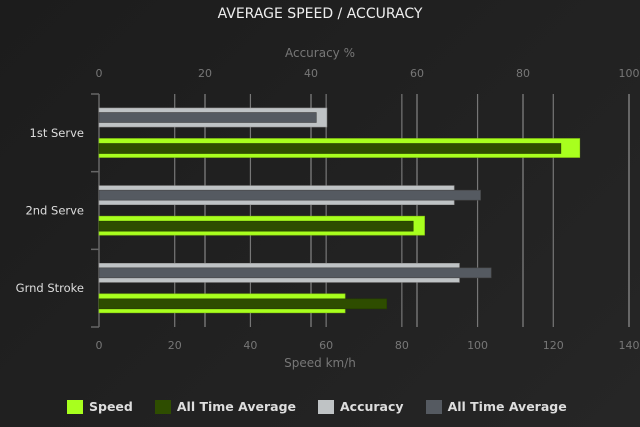 This screenshot has width=640, height=427. Describe the element at coordinates (99, 73) in the screenshot. I see `top-tick-label: 0` at that location.